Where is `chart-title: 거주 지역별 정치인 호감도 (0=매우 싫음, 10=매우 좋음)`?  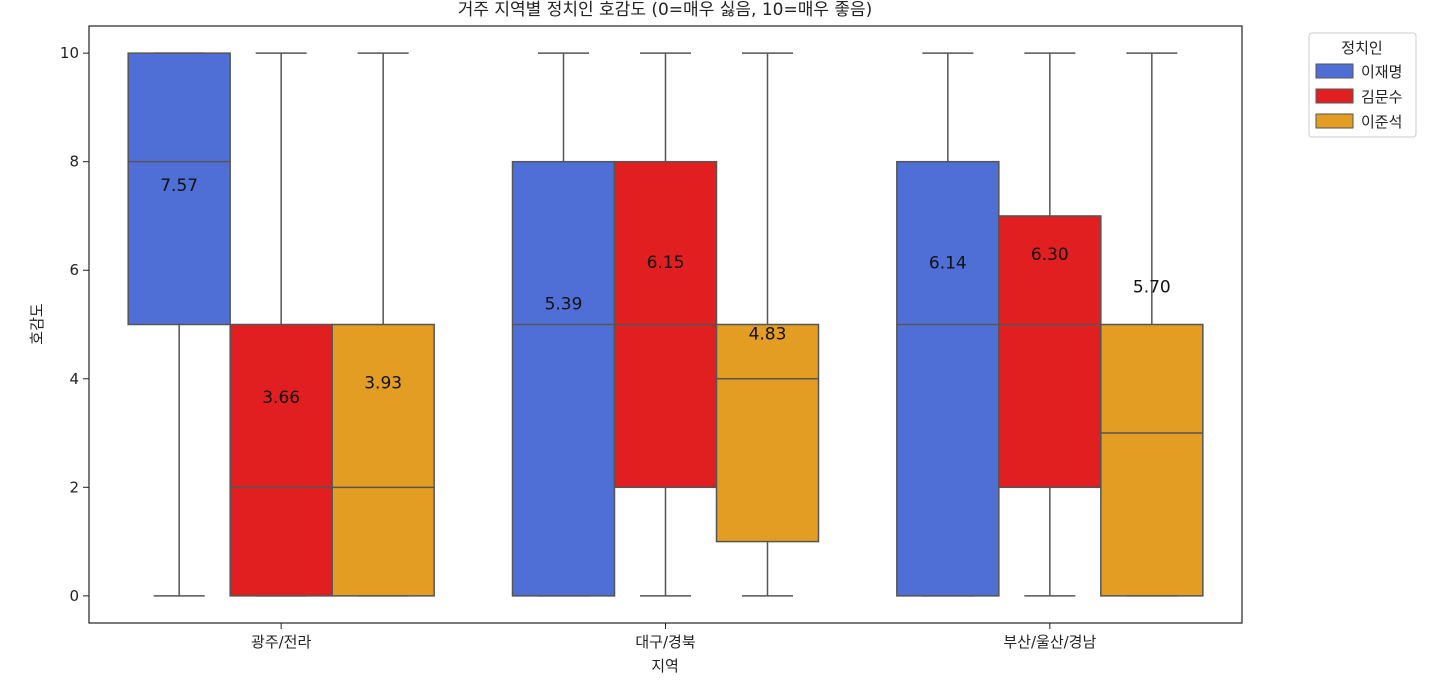 chart-title: 거주 지역별 정치인 호감도 (0=매우 싫음, 10=매우 좋음) is located at coordinates (665, 10).